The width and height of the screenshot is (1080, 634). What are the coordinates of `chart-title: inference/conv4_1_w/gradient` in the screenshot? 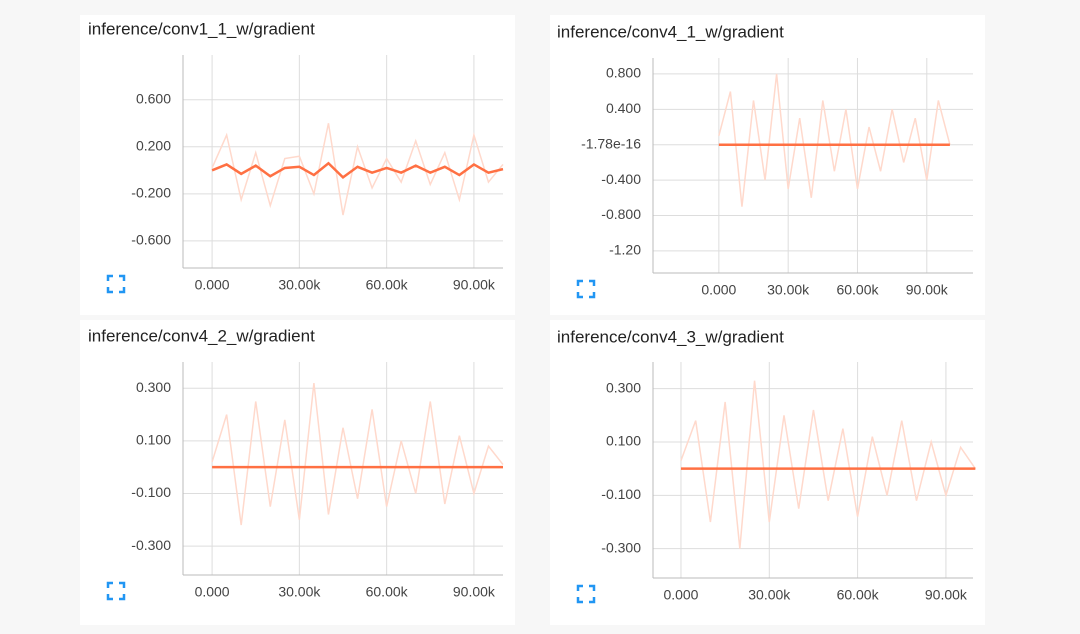 It's located at (670, 31).